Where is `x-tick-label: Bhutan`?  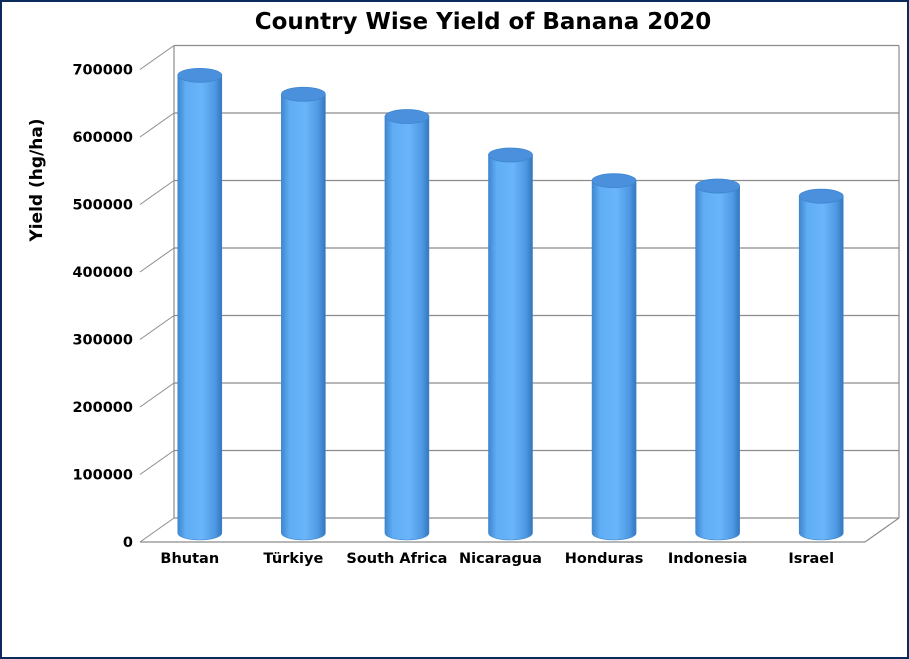
x-tick-label: Bhutan is located at coordinates (189, 559).